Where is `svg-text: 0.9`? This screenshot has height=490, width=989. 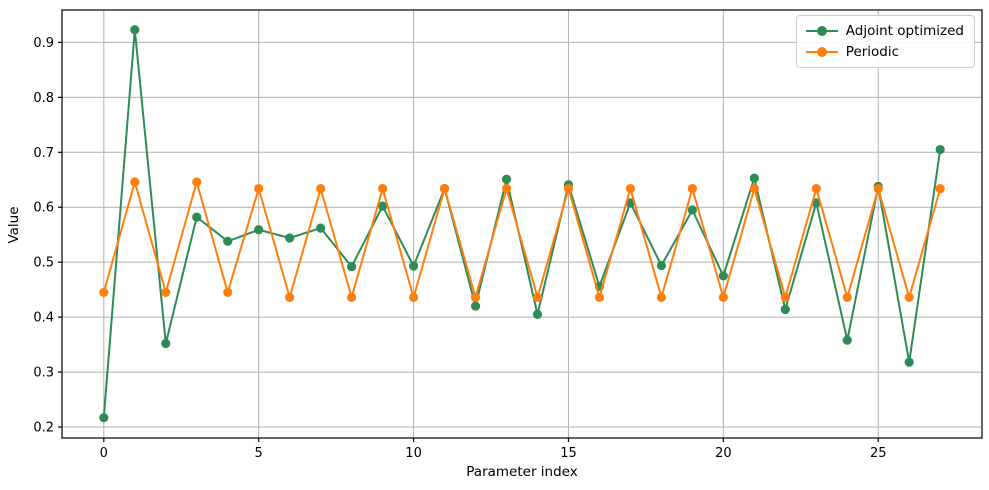
svg-text: 0.9 is located at coordinates (43, 43).